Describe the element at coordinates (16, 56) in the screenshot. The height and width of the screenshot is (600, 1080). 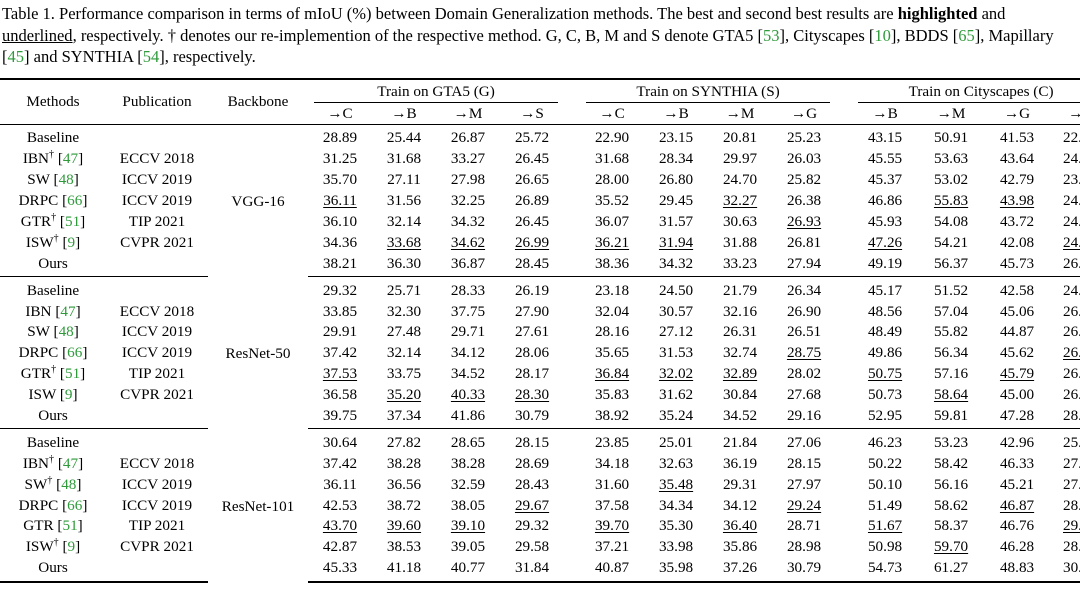
I see `citation-link: 45` at that location.